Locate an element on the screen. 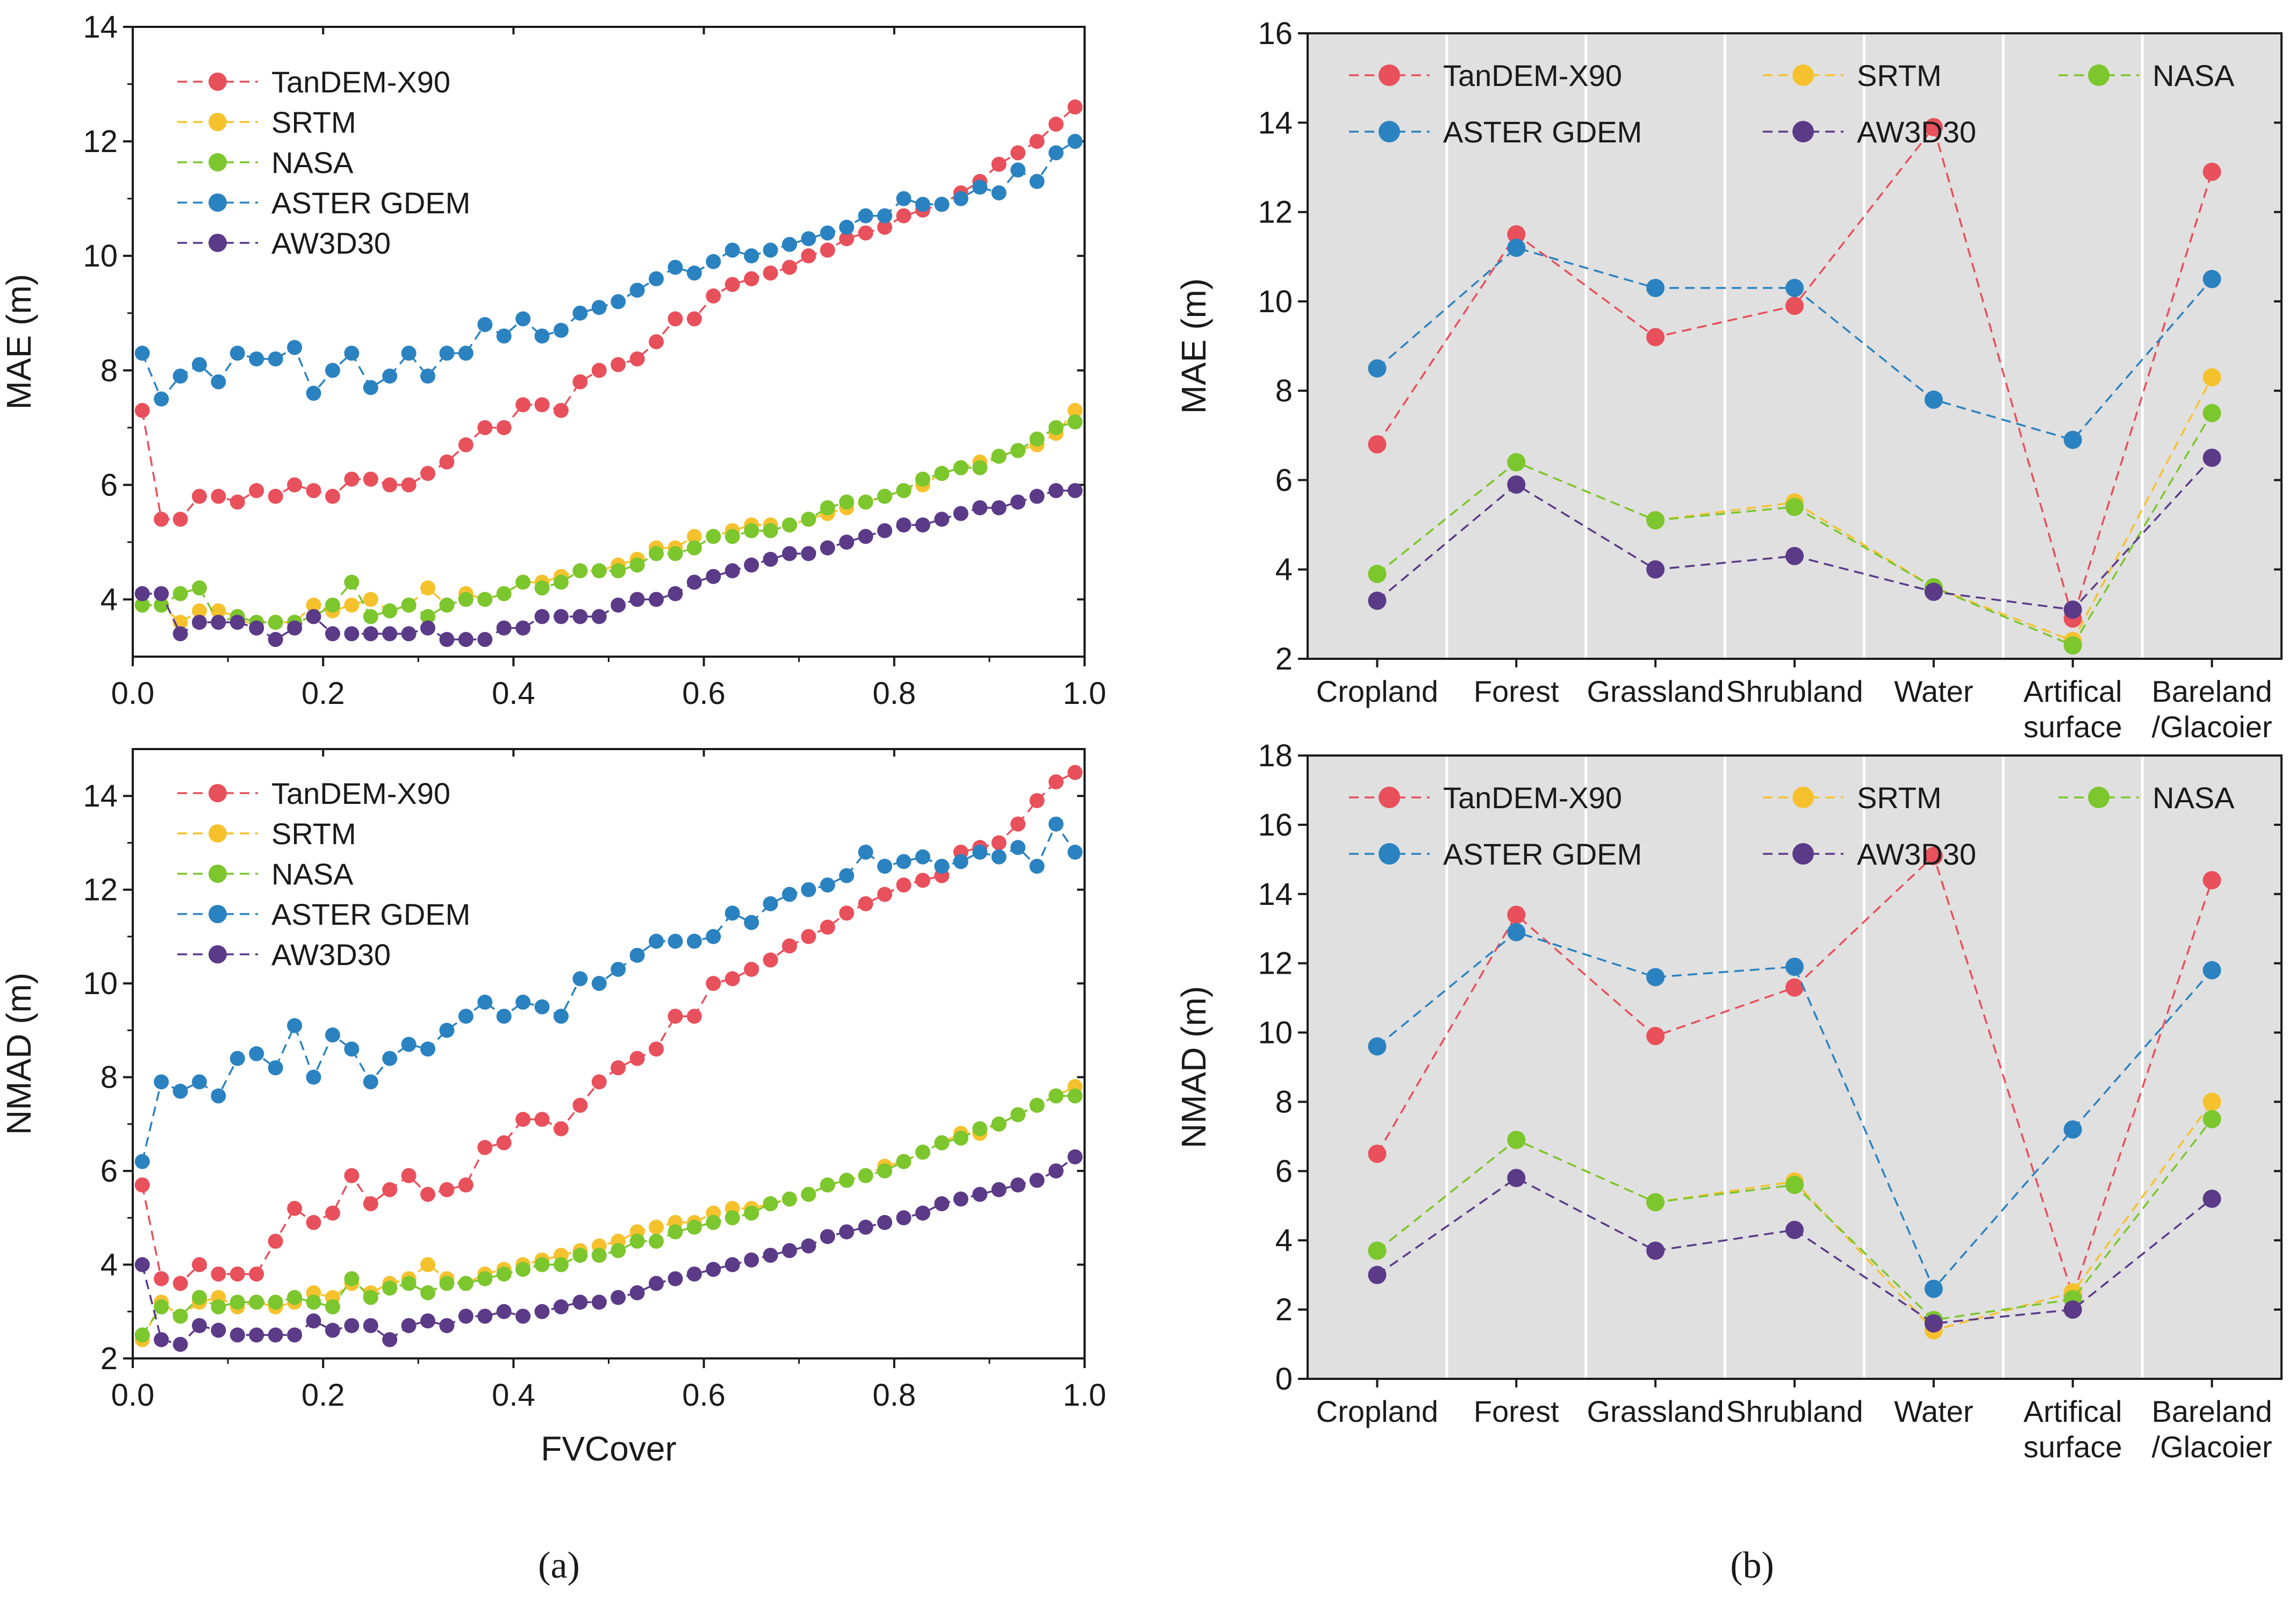 This screenshot has width=2296, height=1597. legend-marker-nasa is located at coordinates (218, 162).